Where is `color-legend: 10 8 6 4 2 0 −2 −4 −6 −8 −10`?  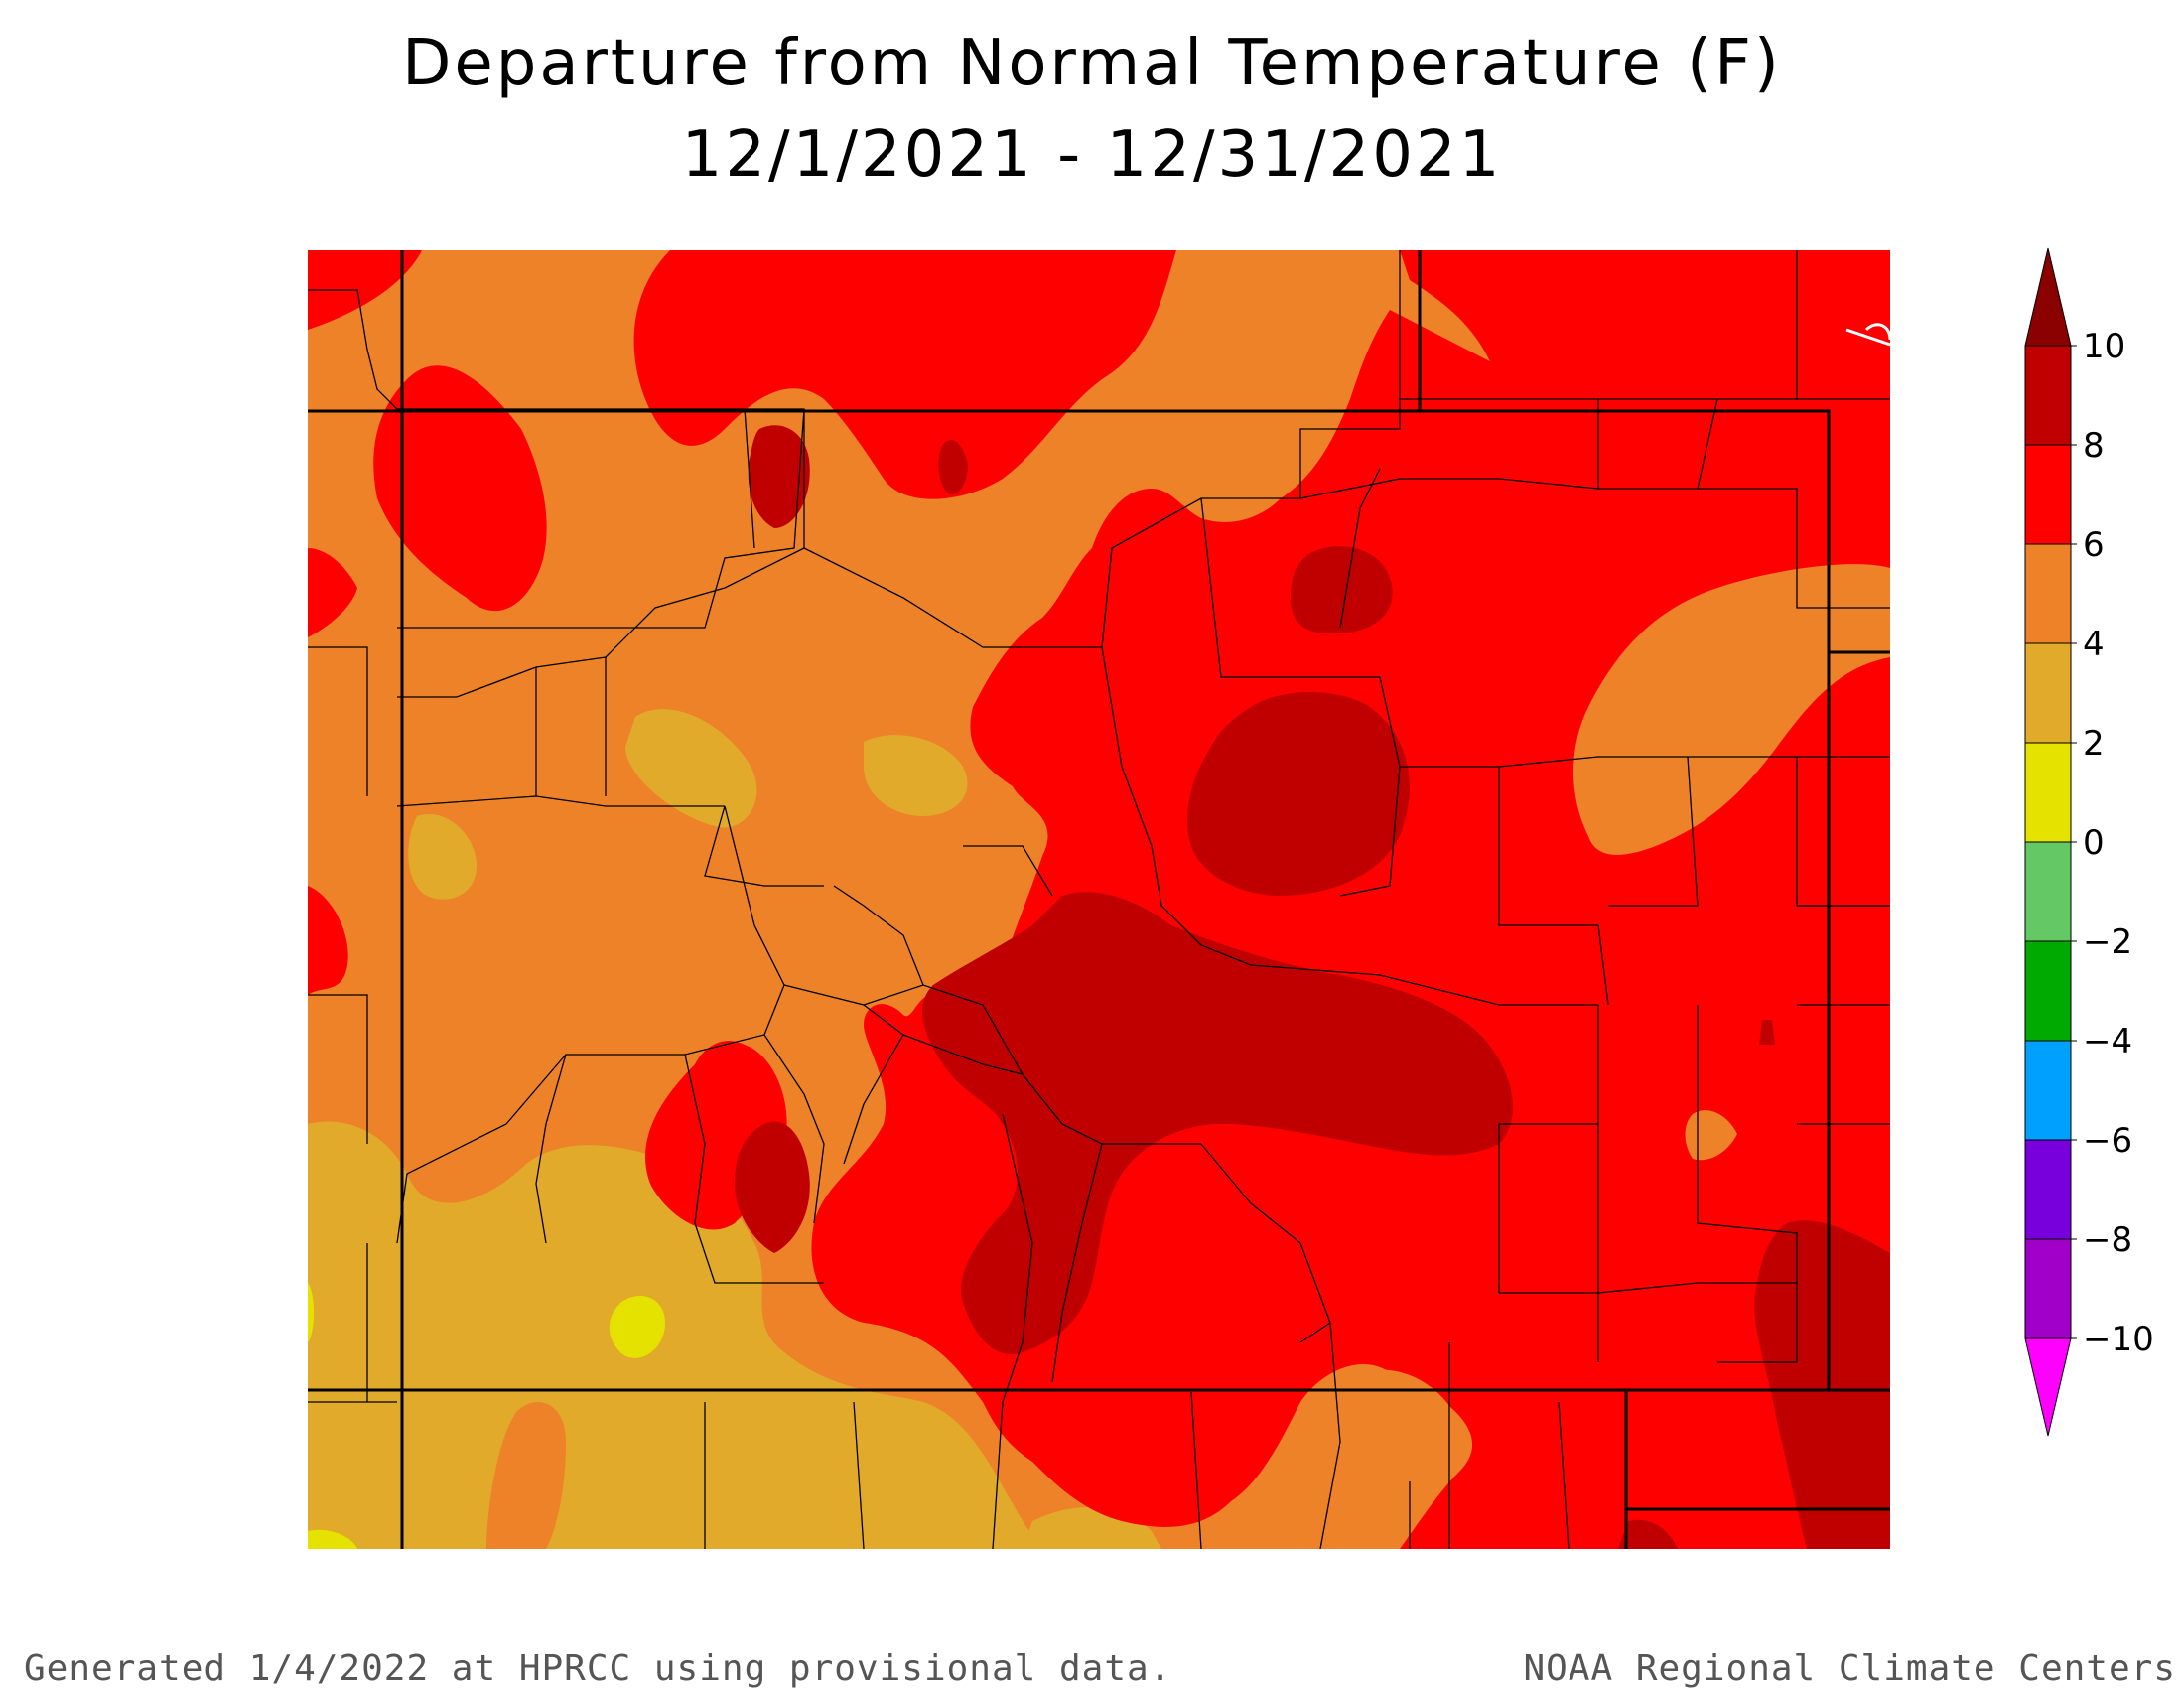
color-legend: 10 8 6 4 2 0 −2 −4 −6 −8 −10 is located at coordinates (2089, 842).